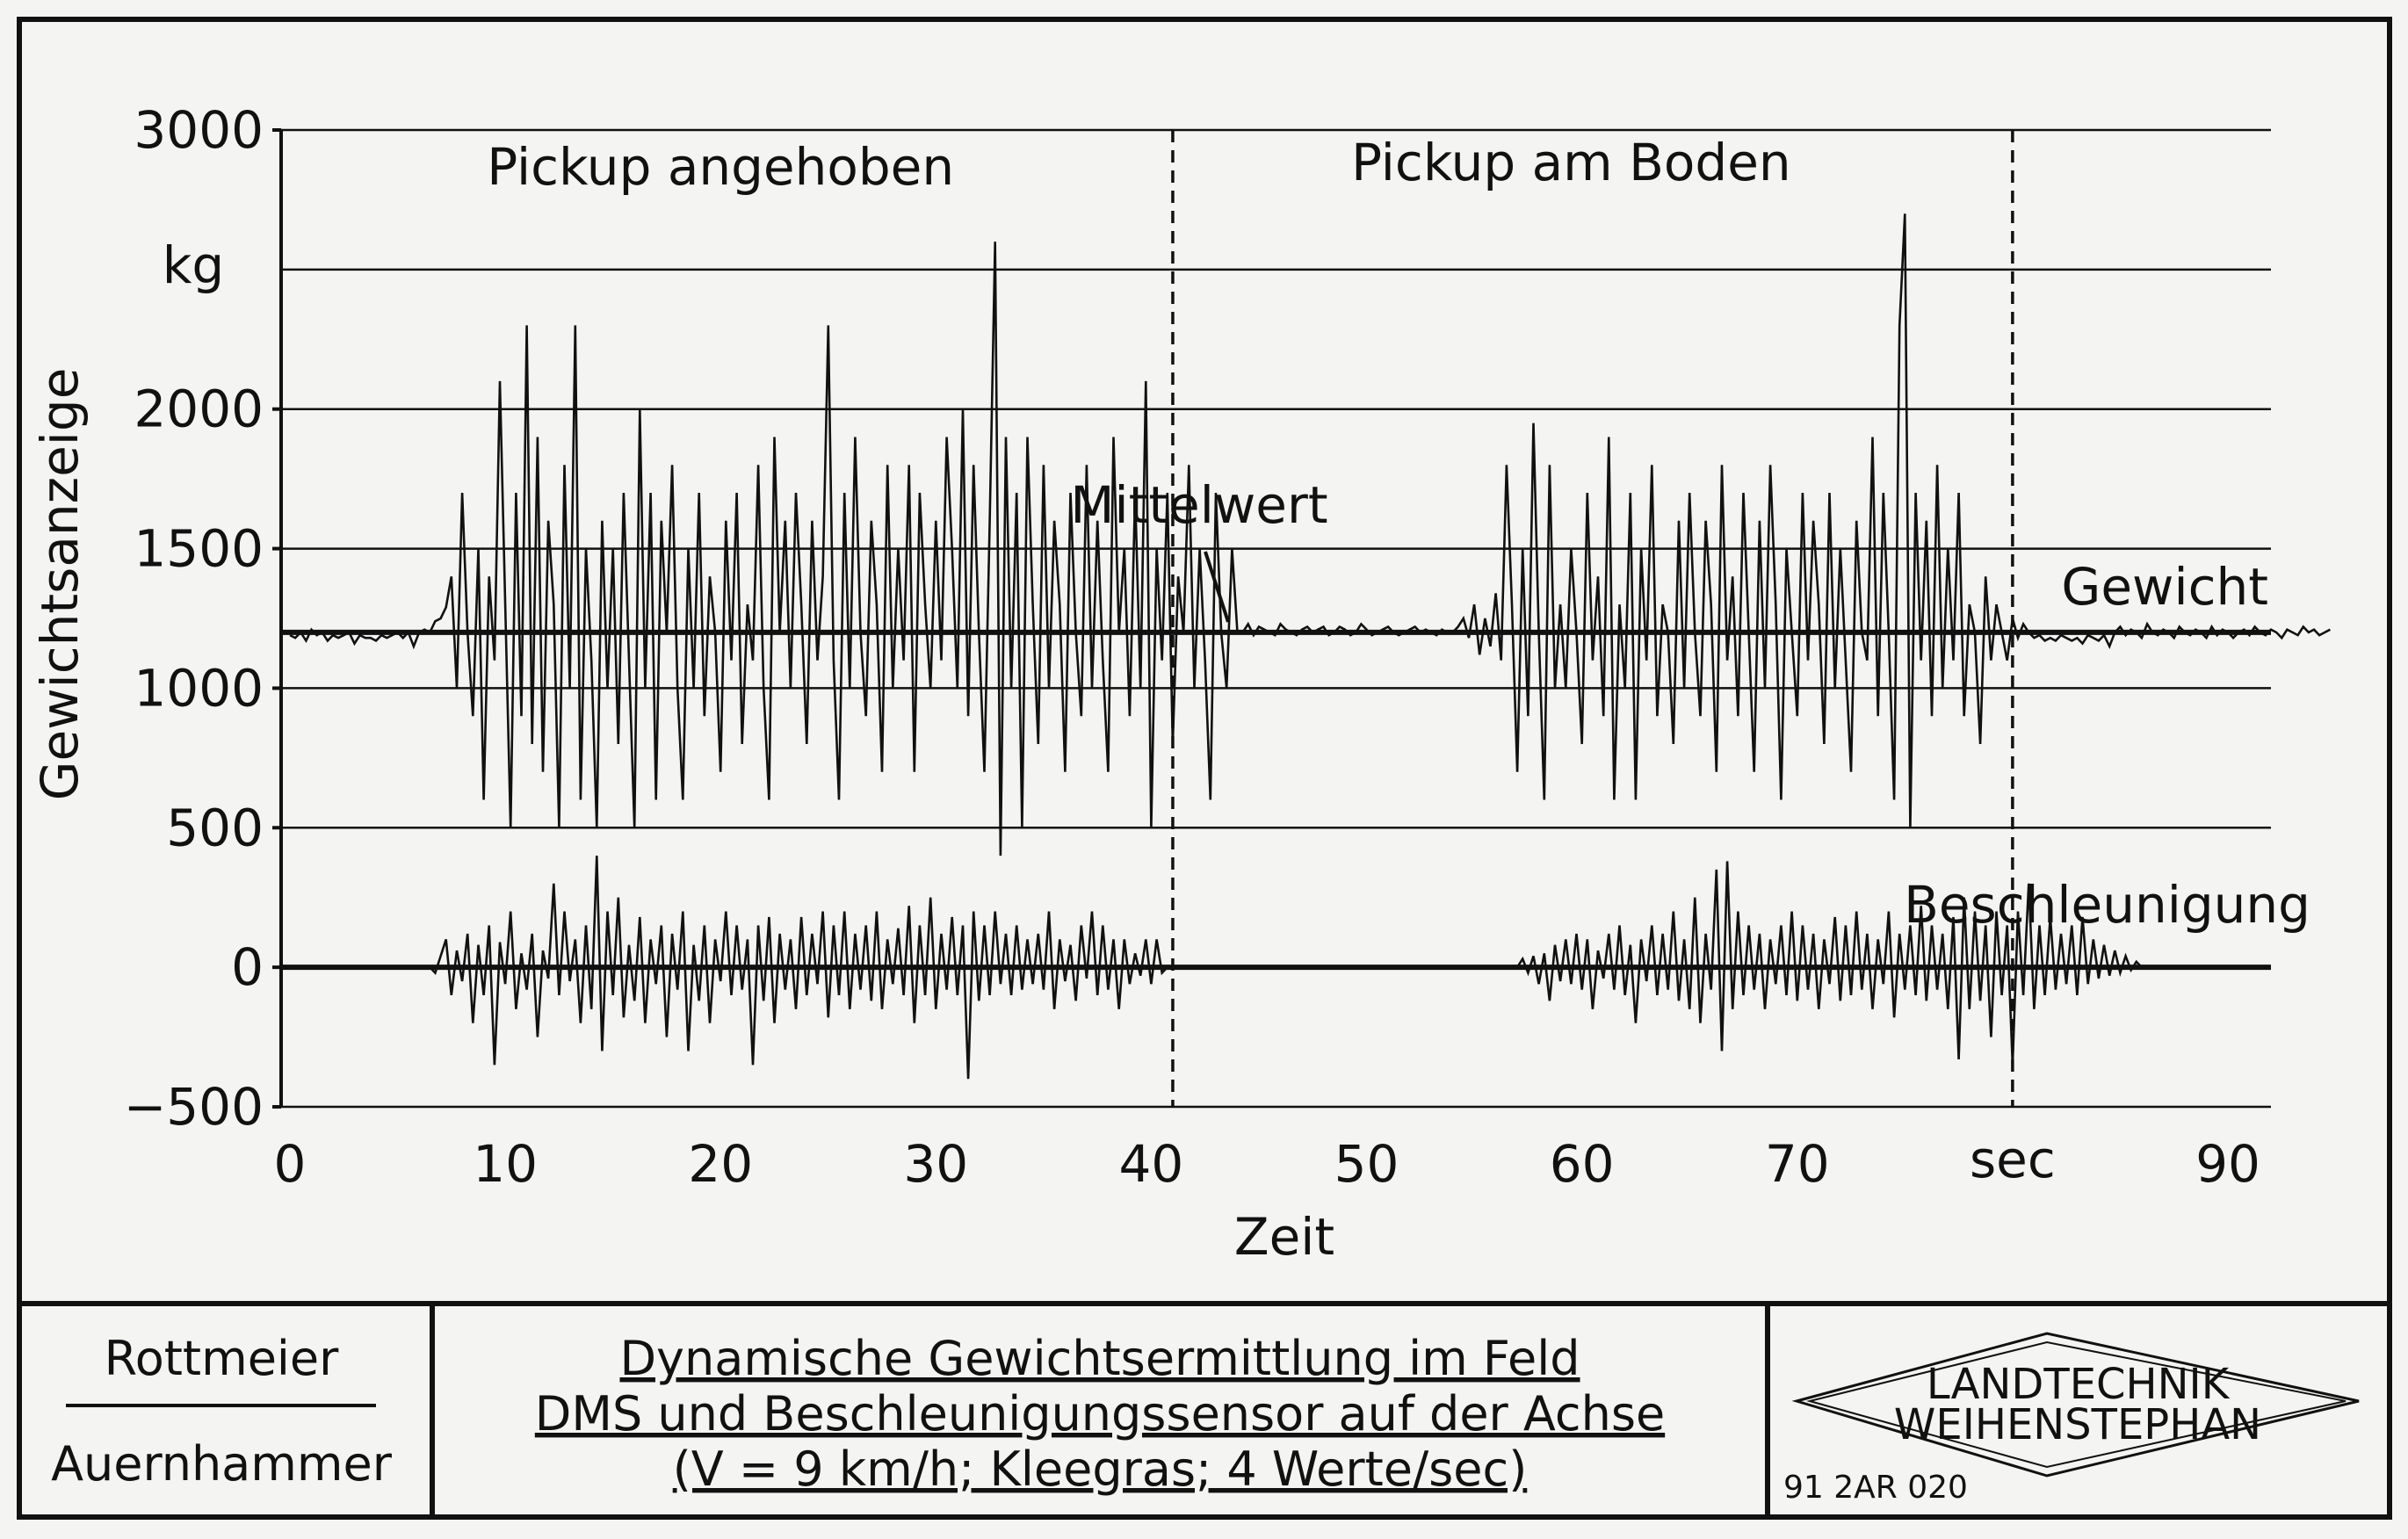  I want to click on x-tick-label: 10, so click(506, 1164).